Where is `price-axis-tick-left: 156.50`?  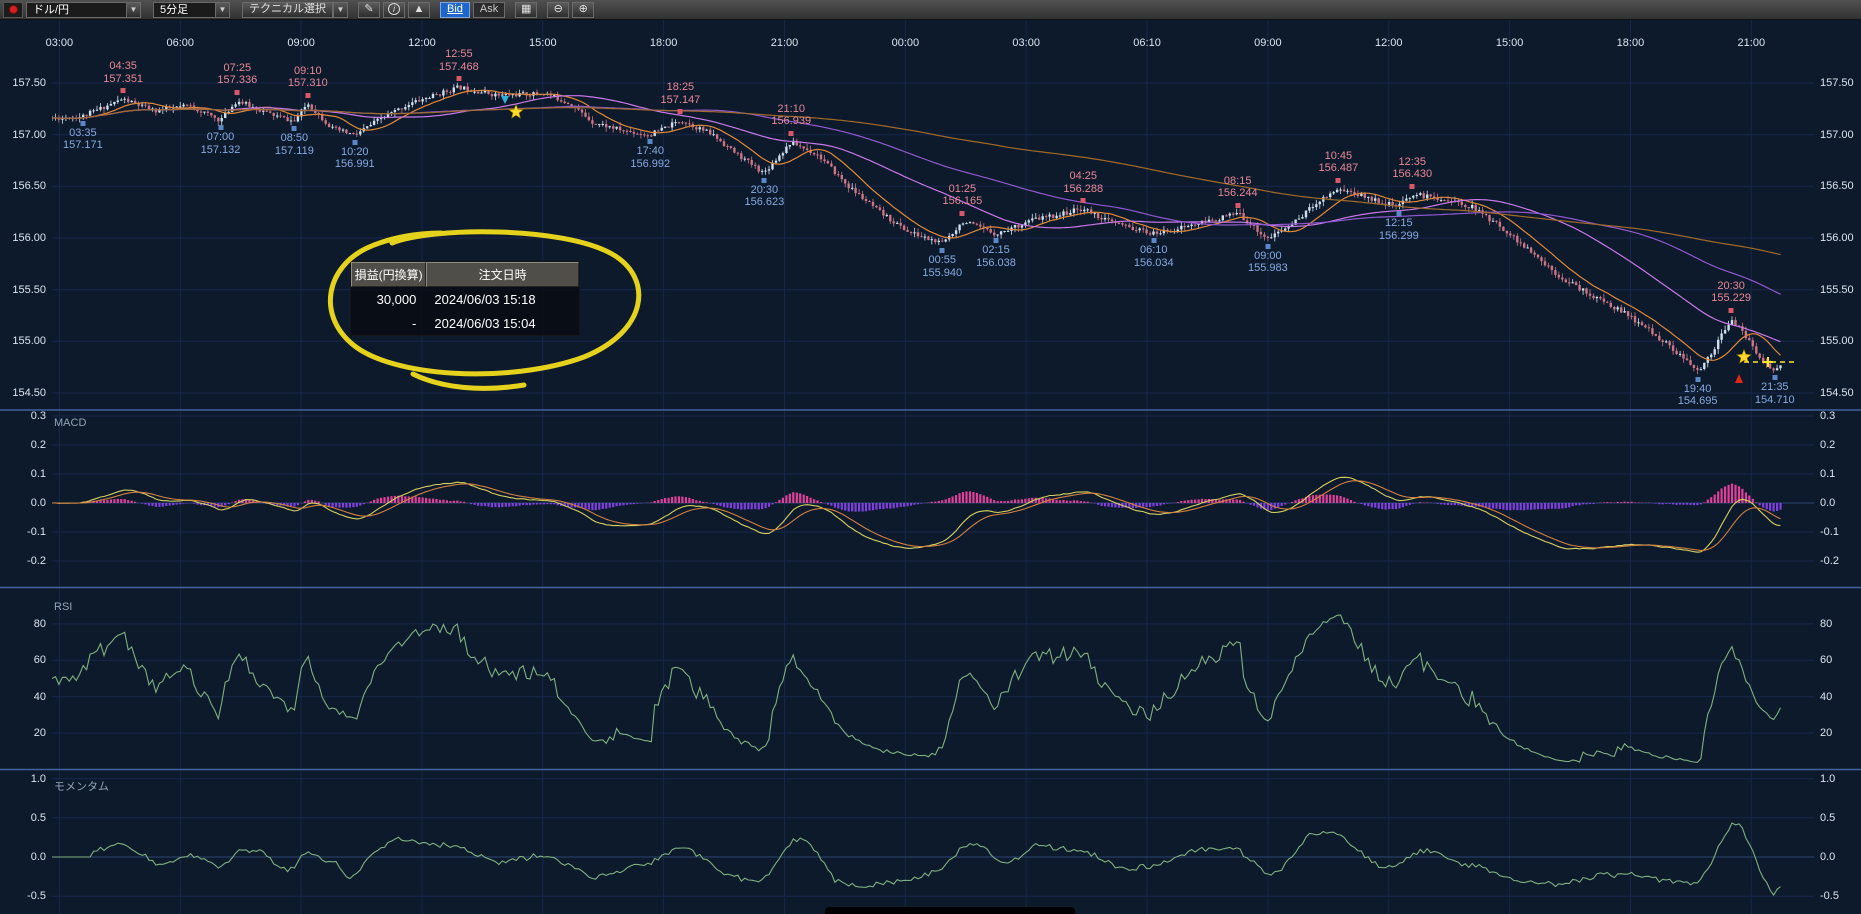 price-axis-tick-left: 156.50 is located at coordinates (29, 186).